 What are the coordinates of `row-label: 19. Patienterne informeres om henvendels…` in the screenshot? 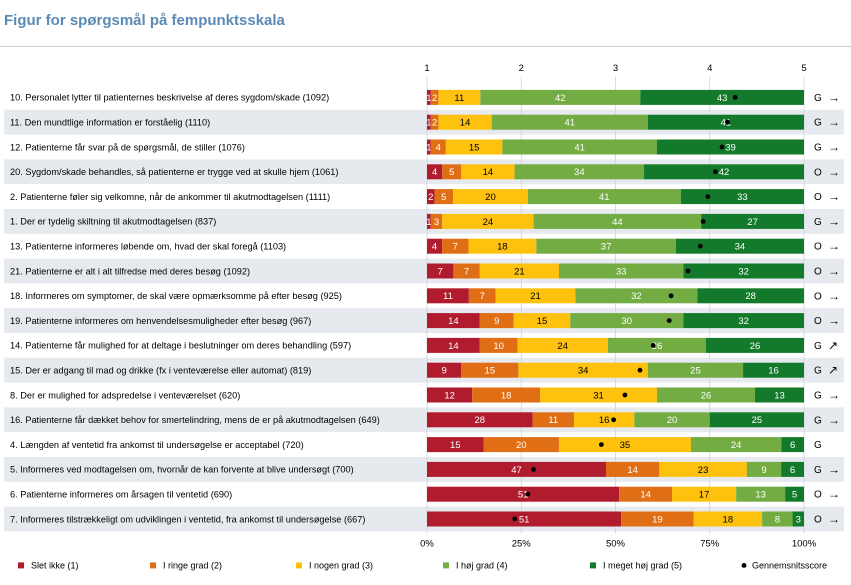 It's located at (160, 321).